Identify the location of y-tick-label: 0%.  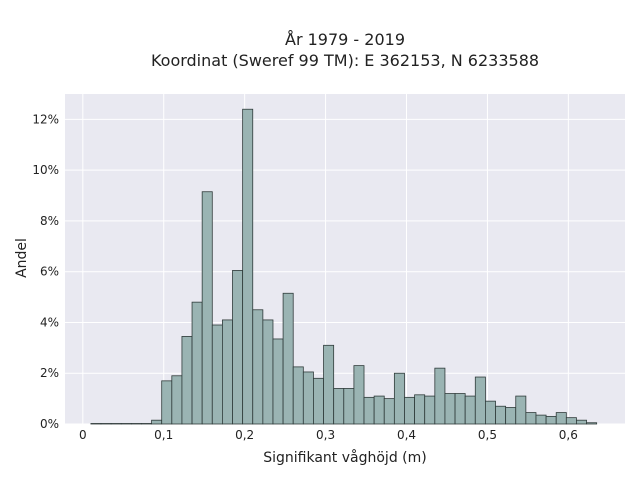
(49, 424).